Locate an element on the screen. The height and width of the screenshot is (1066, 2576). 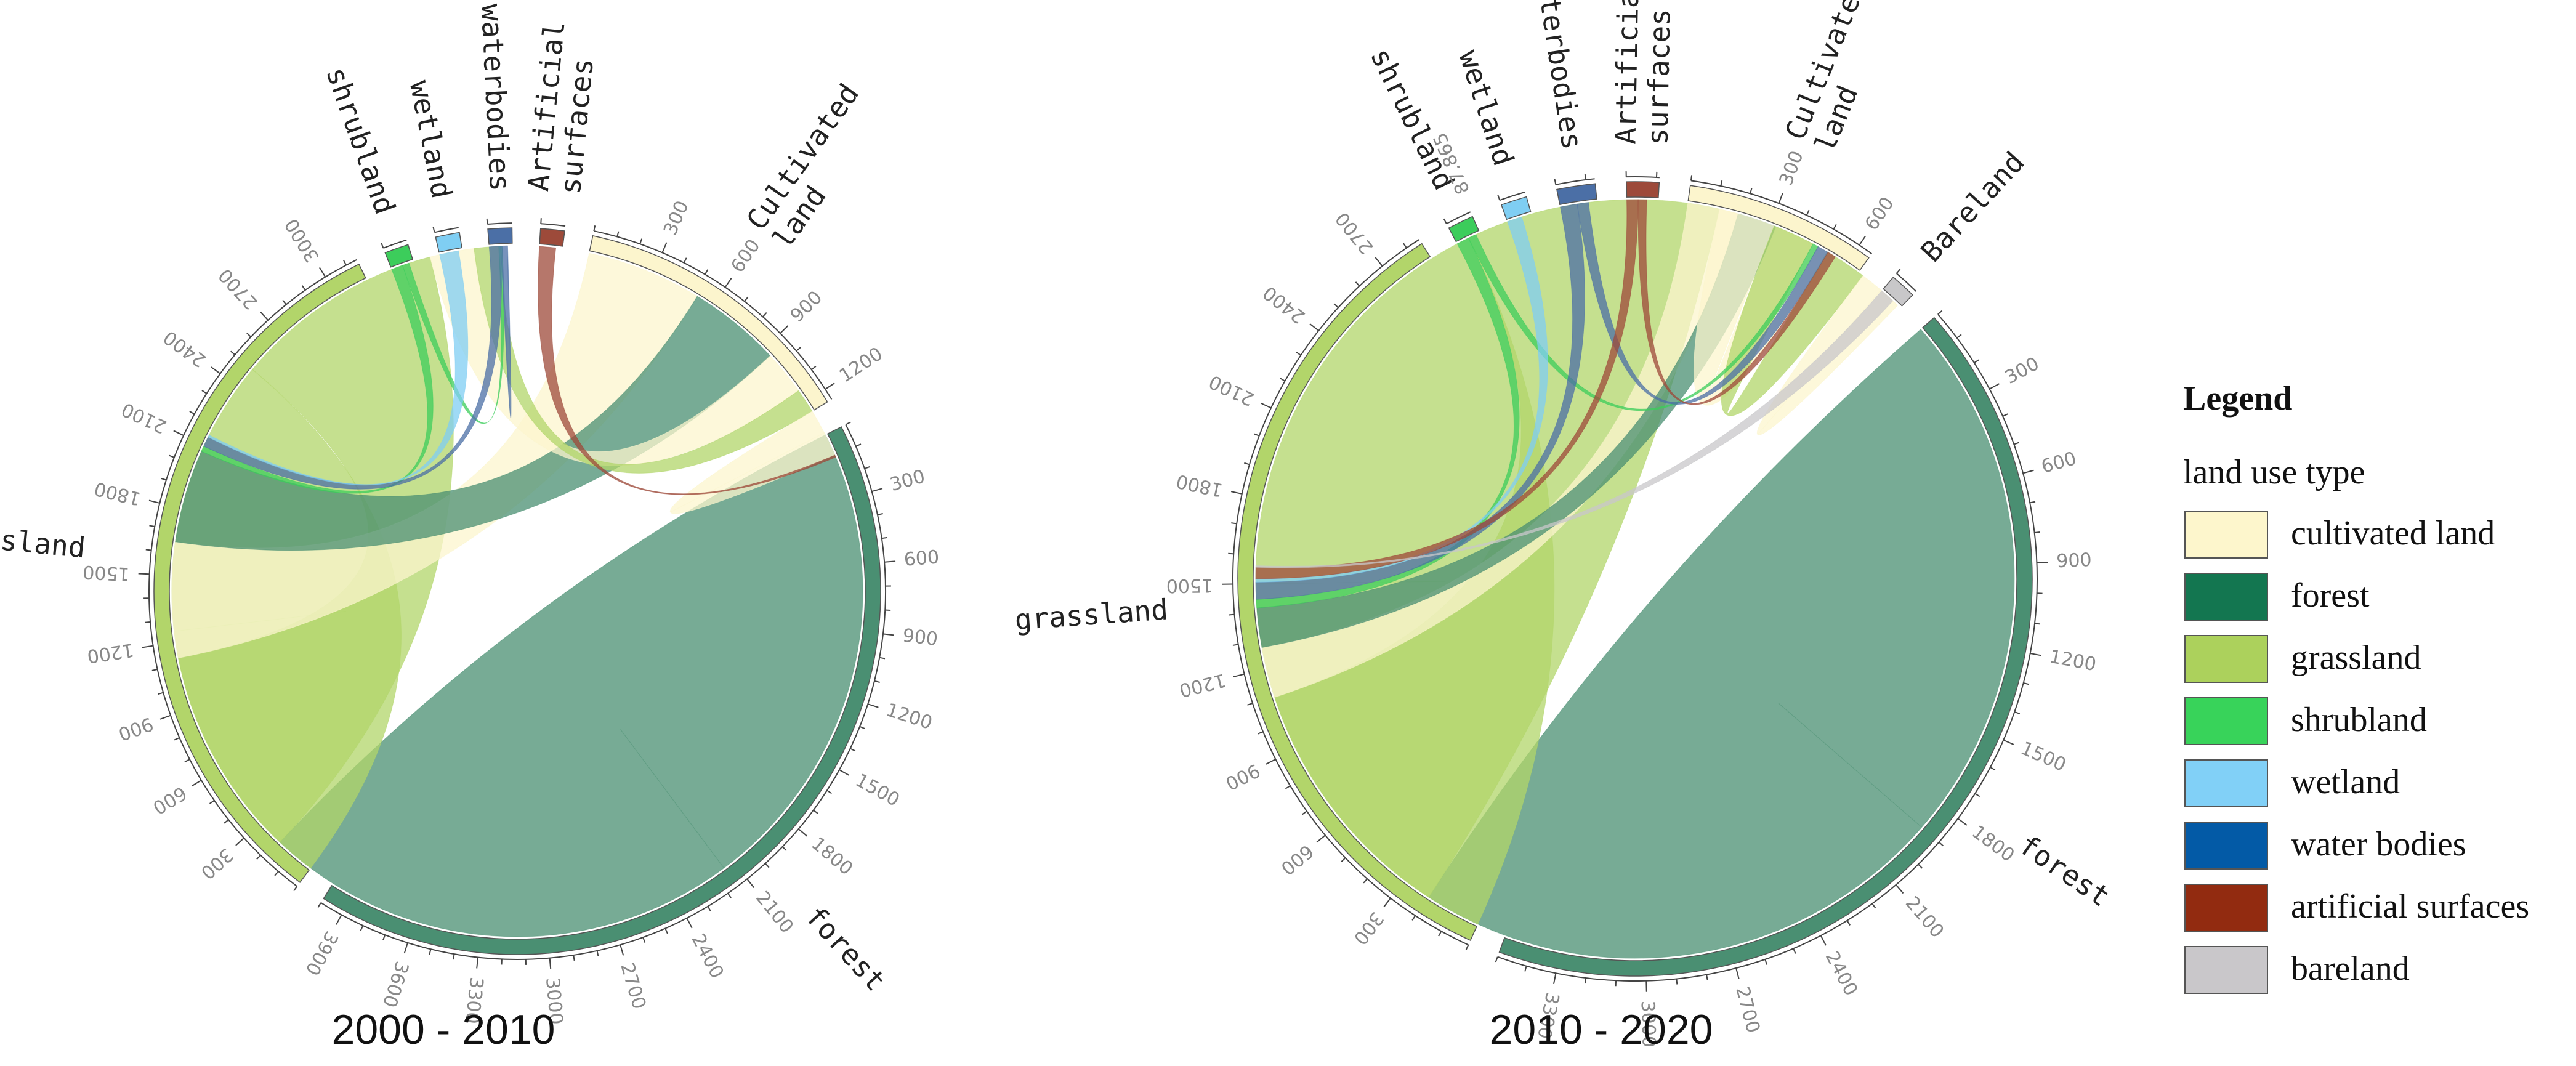
chord-wetland-to-forest is located at coordinates (338, 368).